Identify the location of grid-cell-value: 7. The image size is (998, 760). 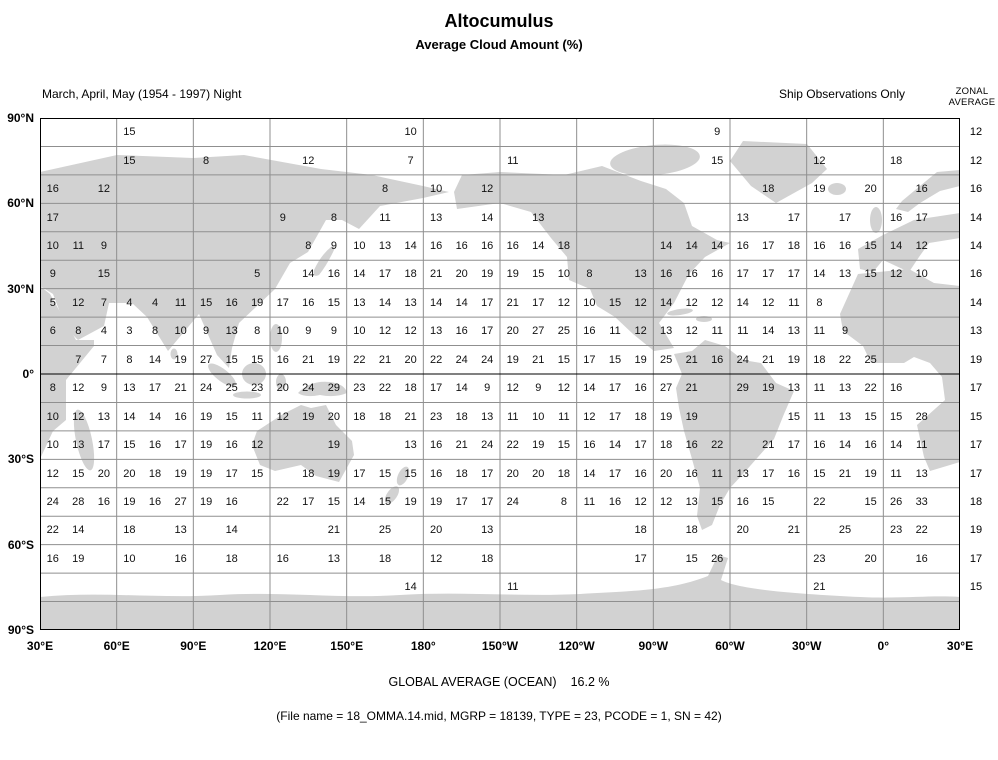
(78, 359).